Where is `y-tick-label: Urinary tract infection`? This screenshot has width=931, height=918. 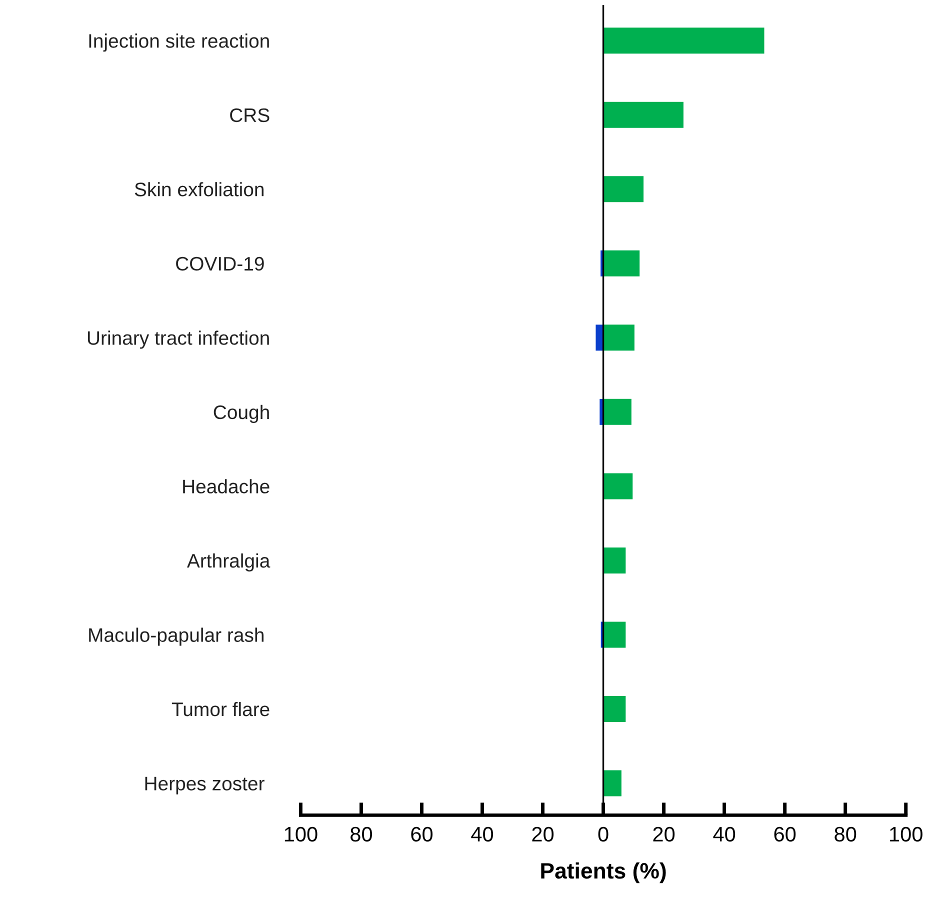
y-tick-label: Urinary tract infection is located at coordinates (178, 339).